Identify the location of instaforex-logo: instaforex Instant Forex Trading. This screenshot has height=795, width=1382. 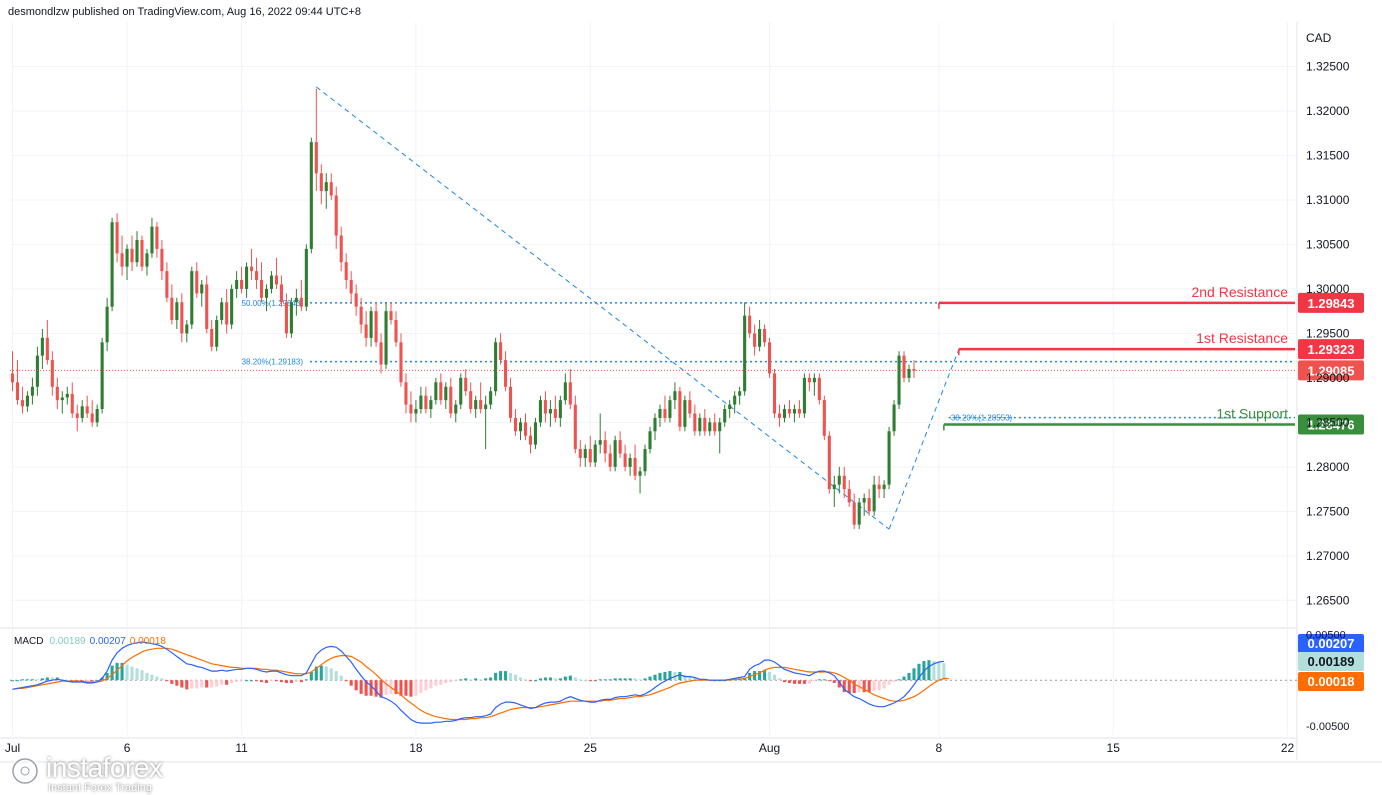
(96, 772).